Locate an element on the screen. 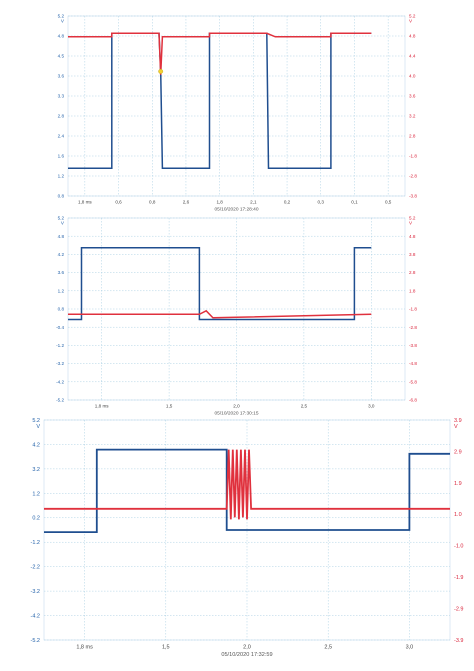  x-tick-label: 2,6 is located at coordinates (186, 202).